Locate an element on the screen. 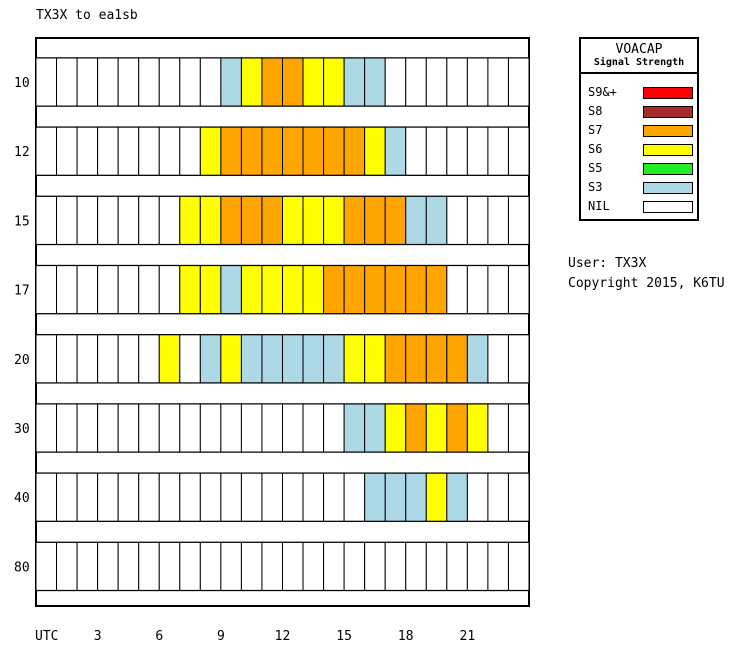  legend-item: S8 is located at coordinates (641, 112).